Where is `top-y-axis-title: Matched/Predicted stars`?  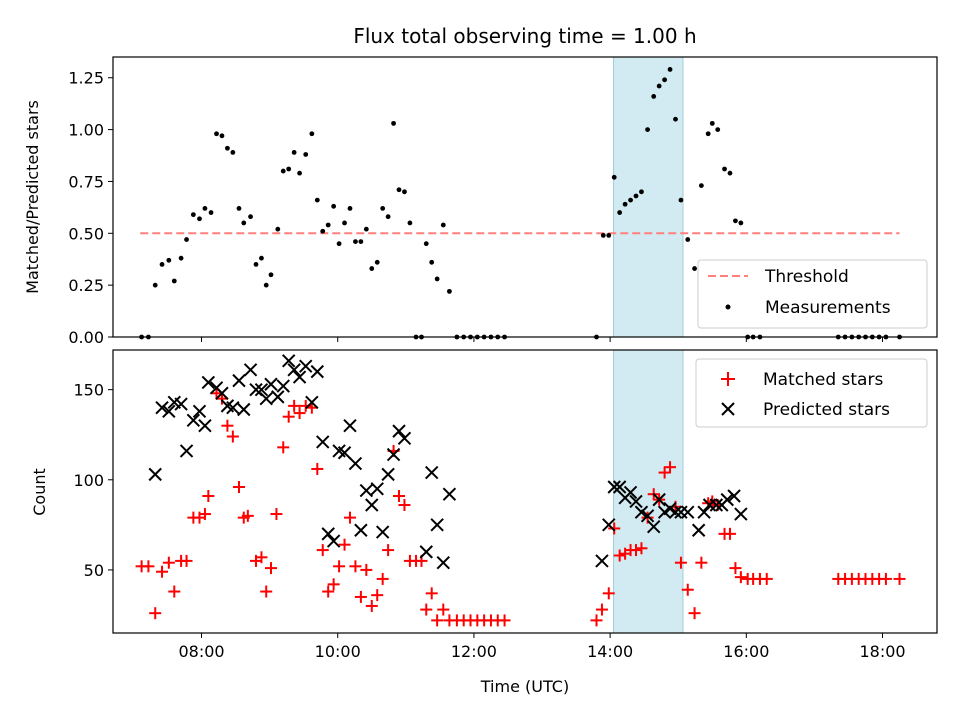
top-y-axis-title: Matched/Predicted stars is located at coordinates (32, 197).